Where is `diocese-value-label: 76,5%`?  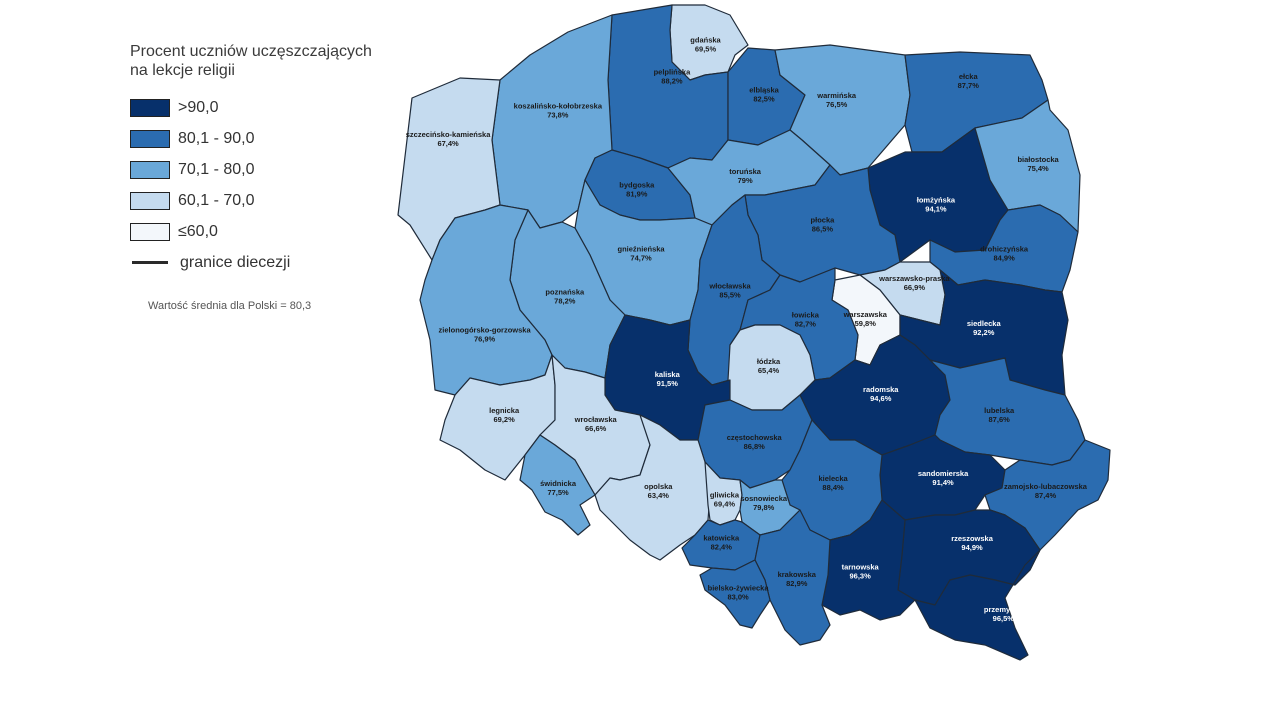
diocese-value-label: 76,5% is located at coordinates (837, 104).